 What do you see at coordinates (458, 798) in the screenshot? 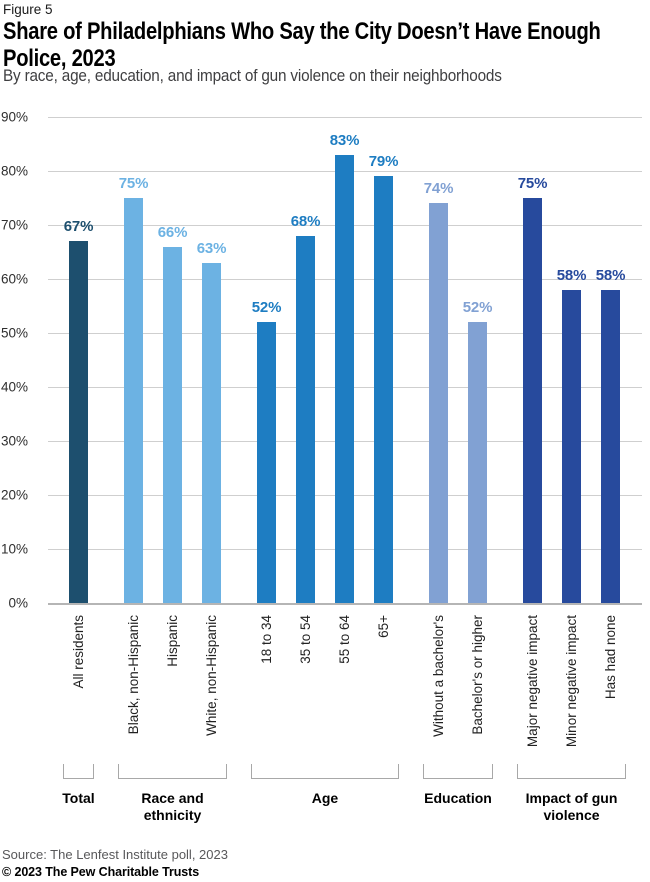
I see `group-label: Education` at bounding box center [458, 798].